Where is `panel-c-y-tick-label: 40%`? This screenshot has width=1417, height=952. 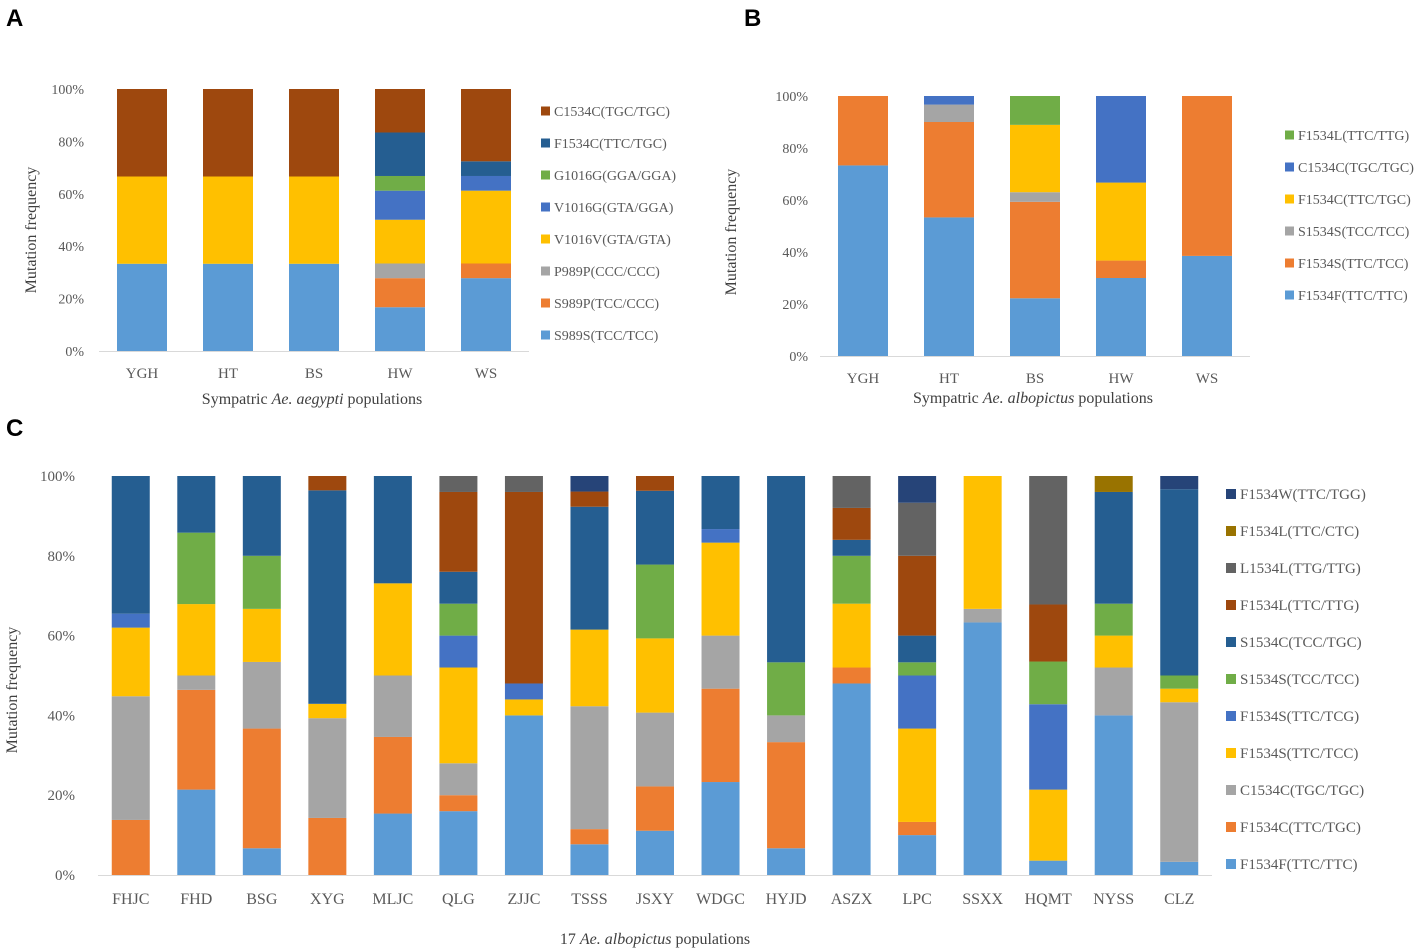 panel-c-y-tick-label: 40% is located at coordinates (62, 716).